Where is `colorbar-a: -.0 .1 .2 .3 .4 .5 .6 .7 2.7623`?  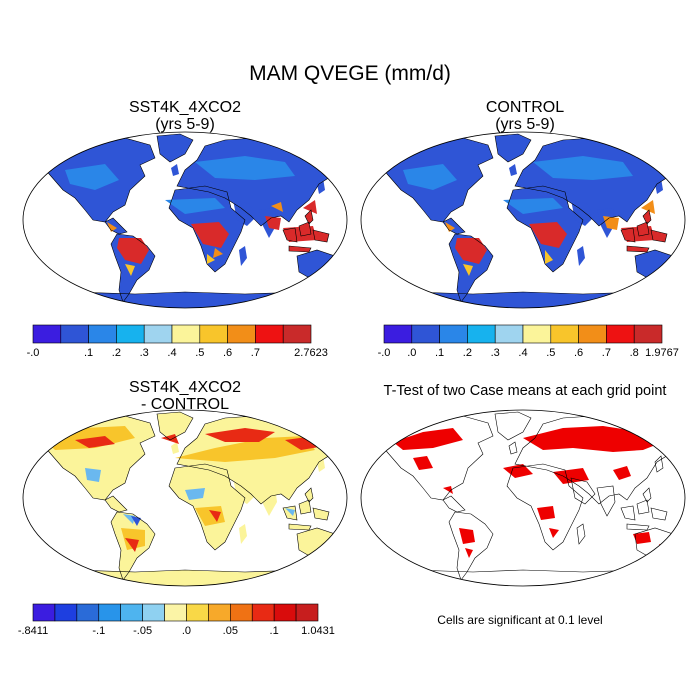 colorbar-a: -.0 .1 .2 .3 .4 .5 .6 .7 2.7623 is located at coordinates (177, 341).